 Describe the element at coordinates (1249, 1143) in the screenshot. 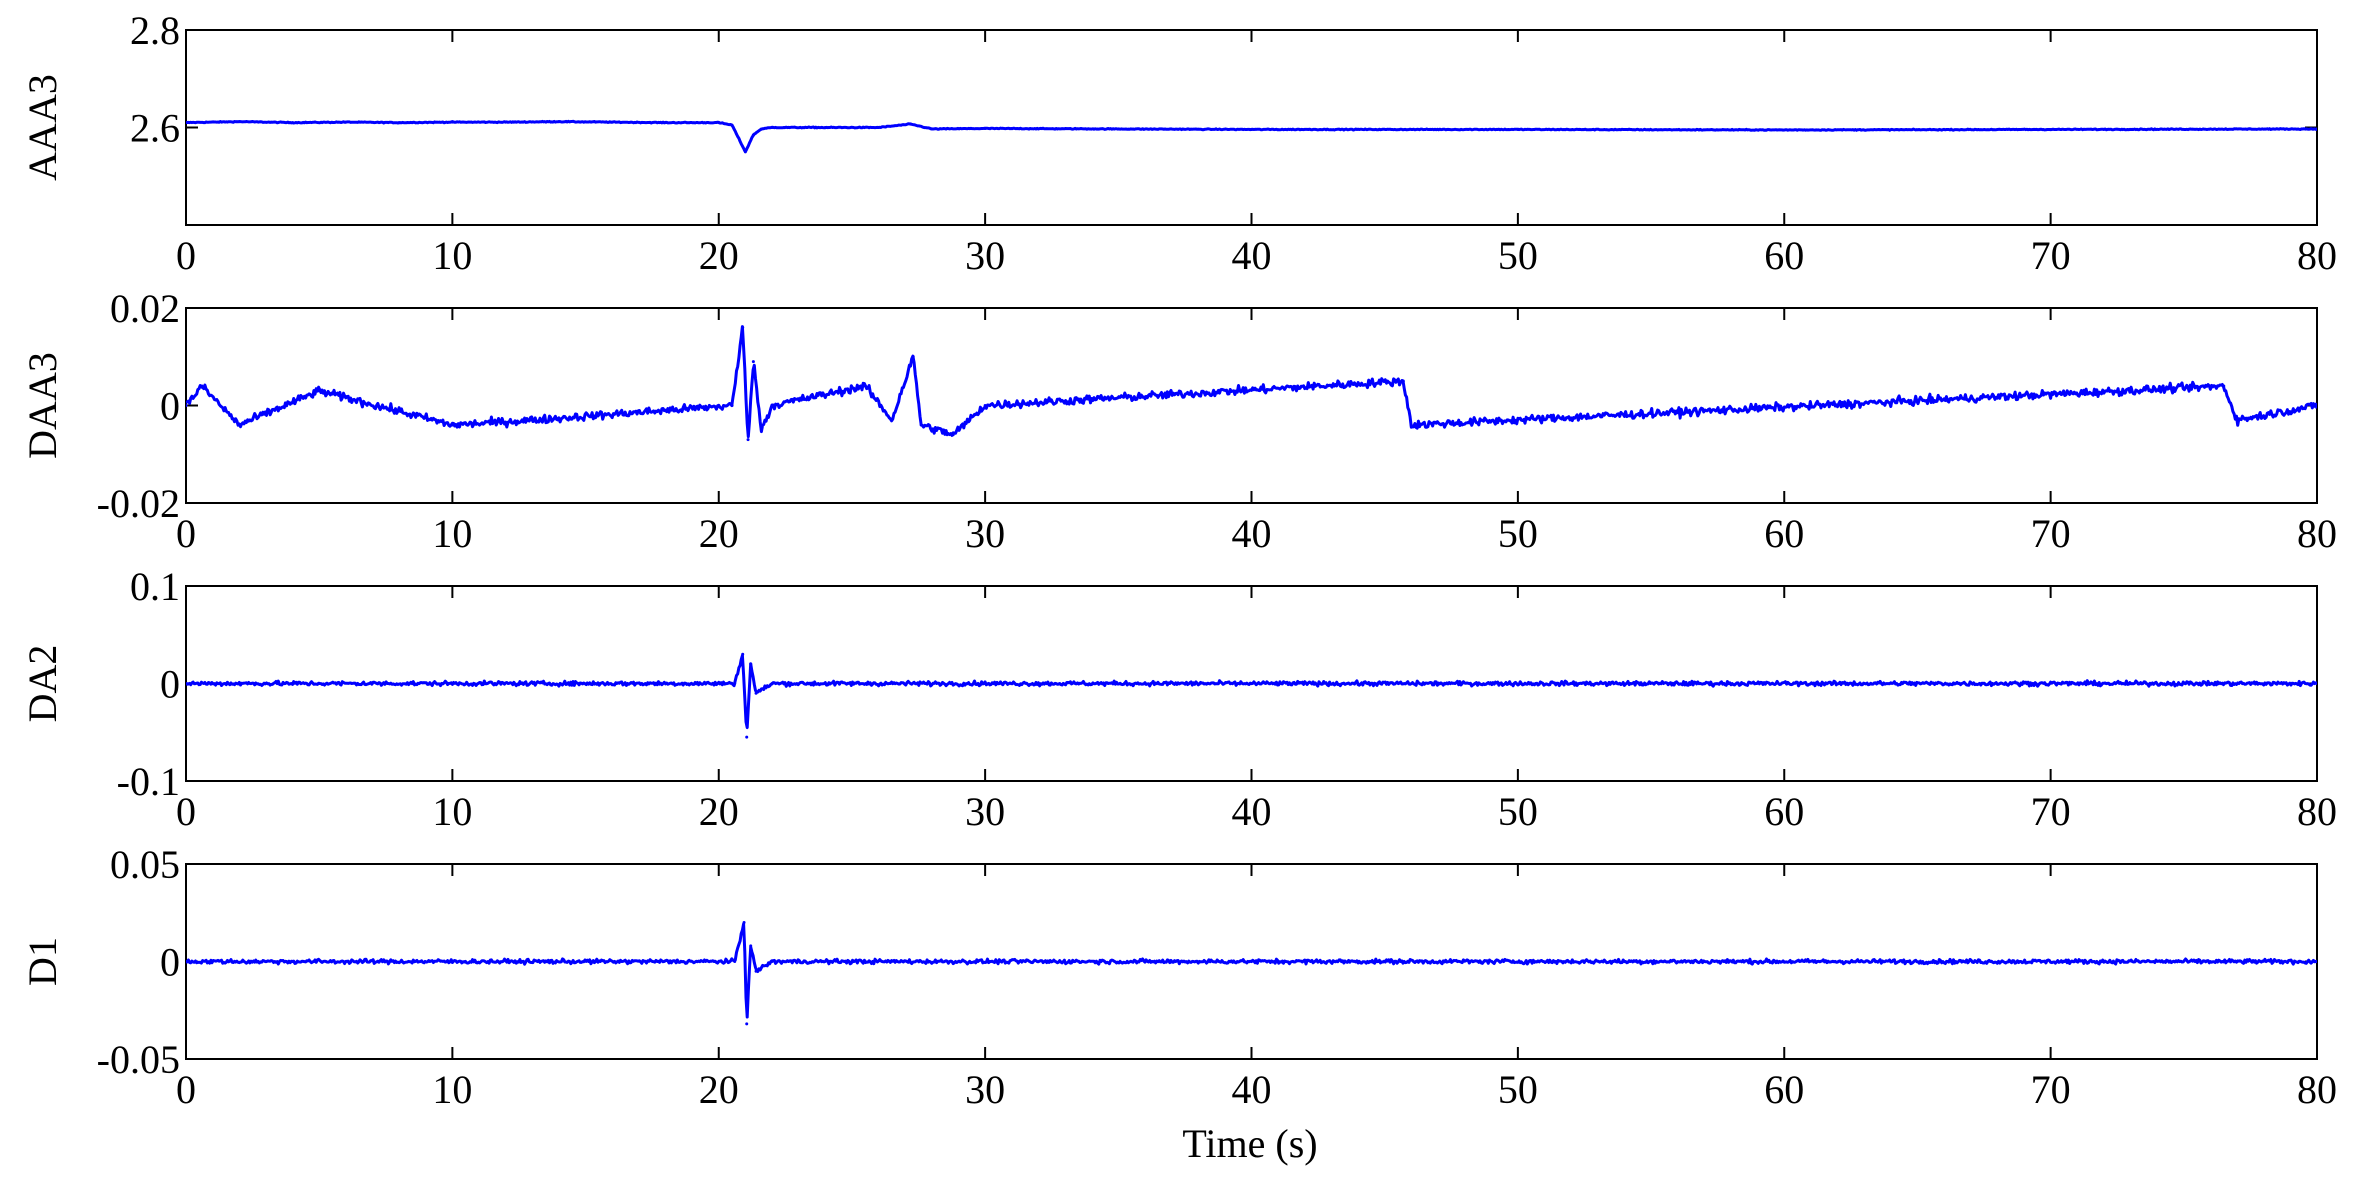

I see `x-axis-label: Time (s)` at that location.